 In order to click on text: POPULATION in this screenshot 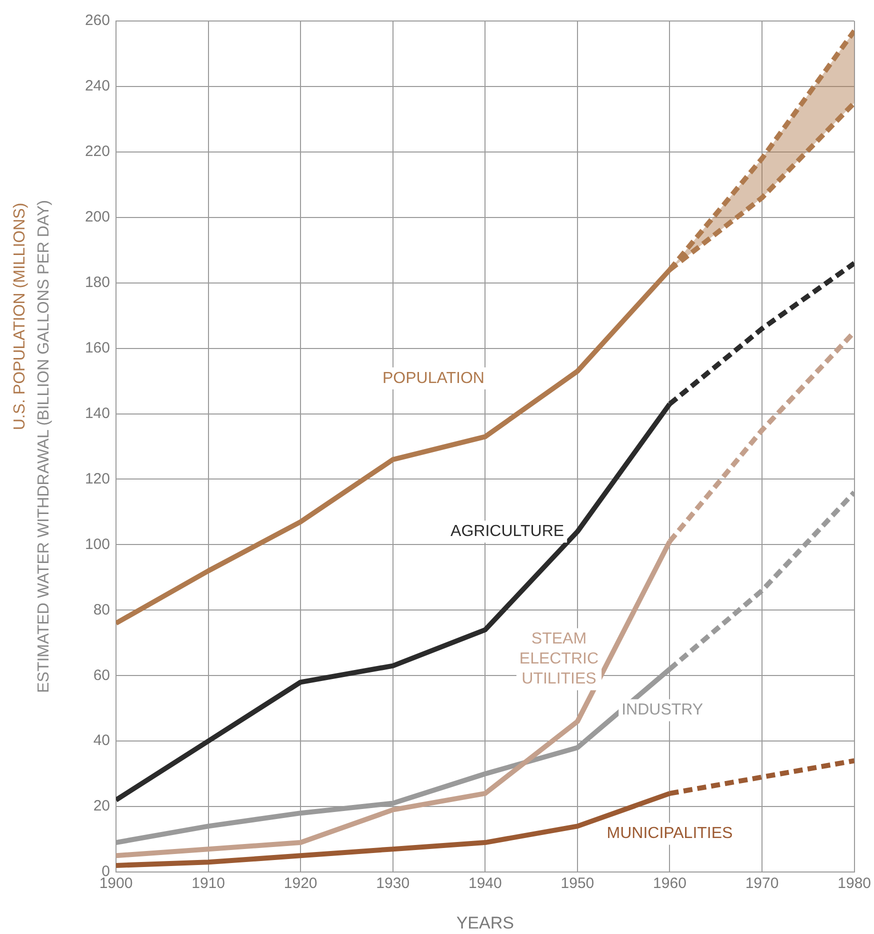, I will do `click(433, 378)`.